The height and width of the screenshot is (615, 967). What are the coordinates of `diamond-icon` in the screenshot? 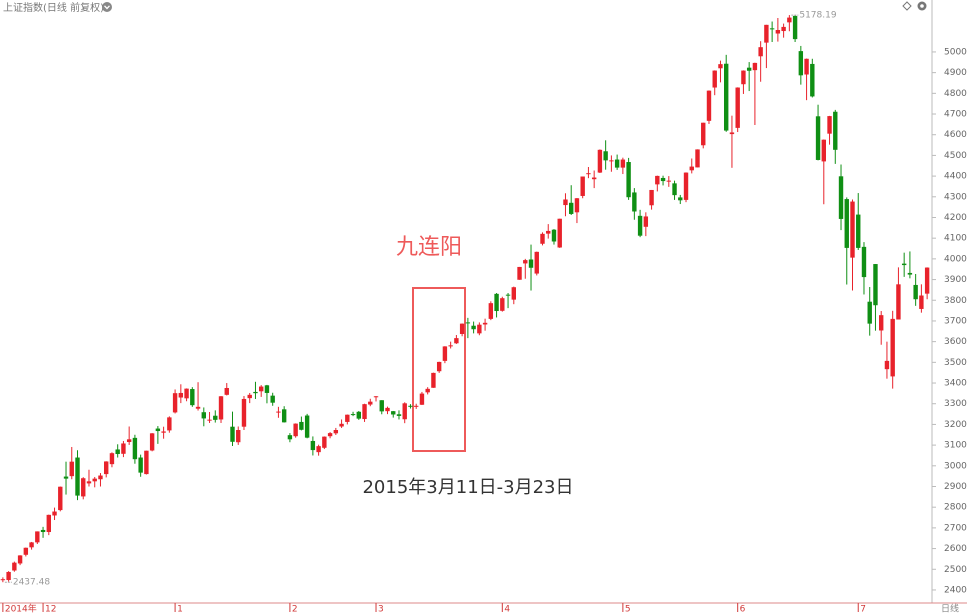 It's located at (907, 6).